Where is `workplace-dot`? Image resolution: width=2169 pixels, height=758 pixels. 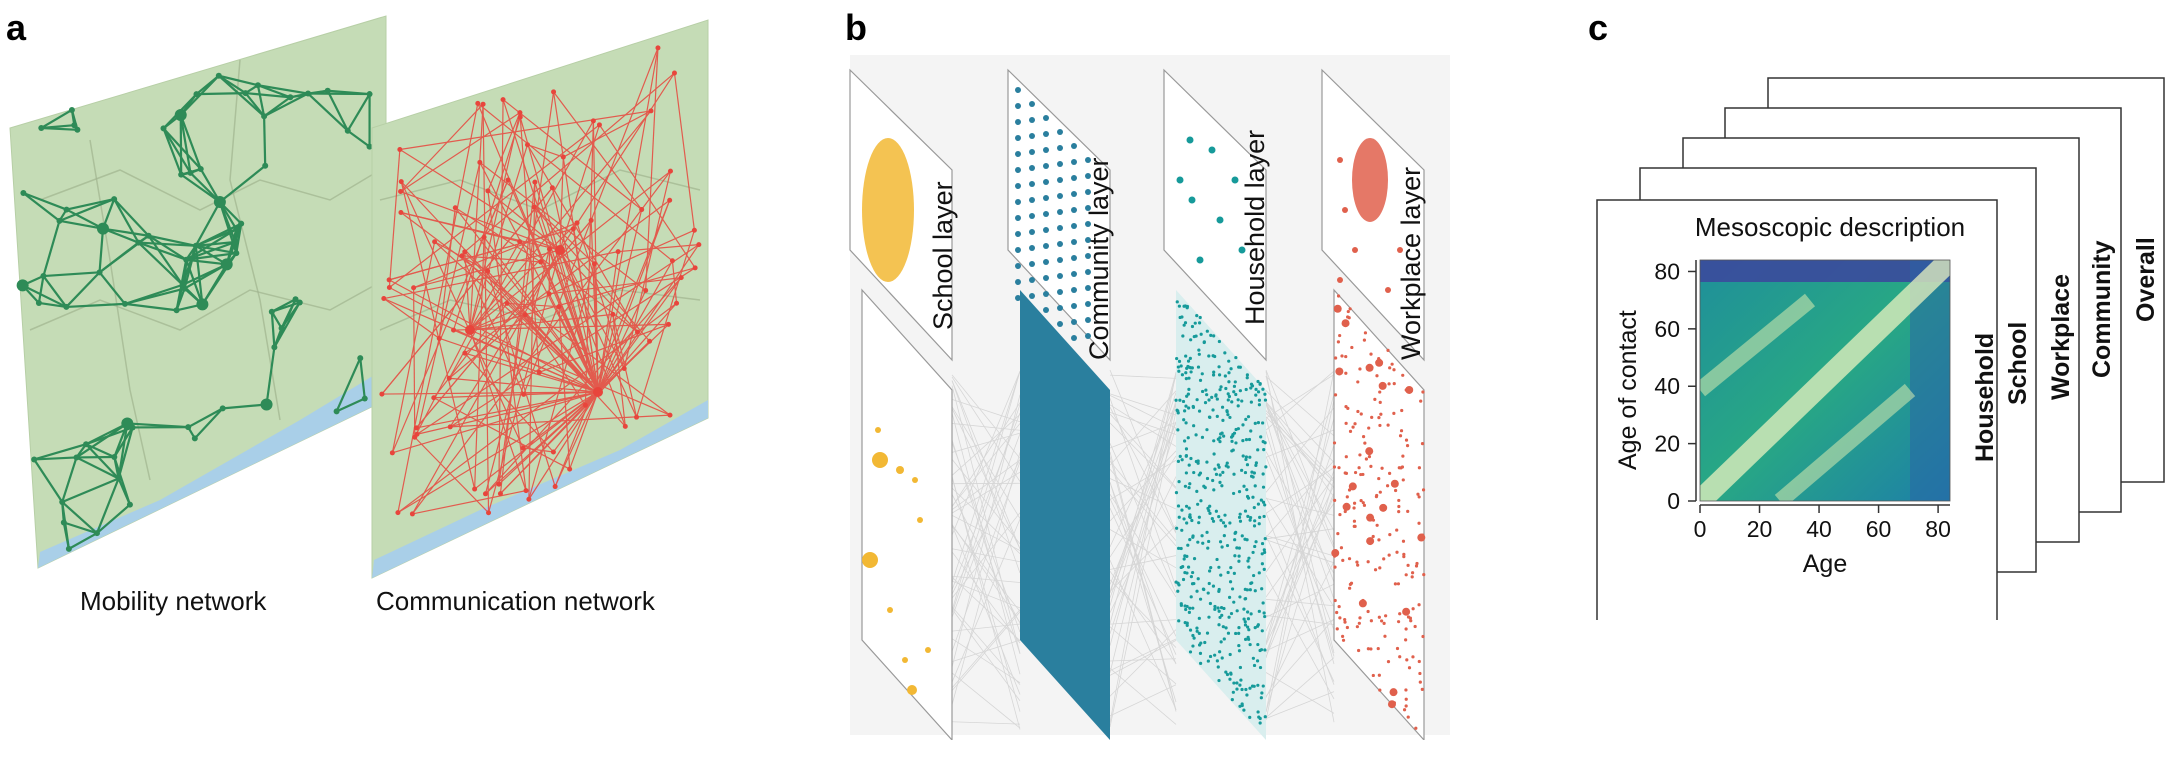 workplace-dot is located at coordinates (1340, 280).